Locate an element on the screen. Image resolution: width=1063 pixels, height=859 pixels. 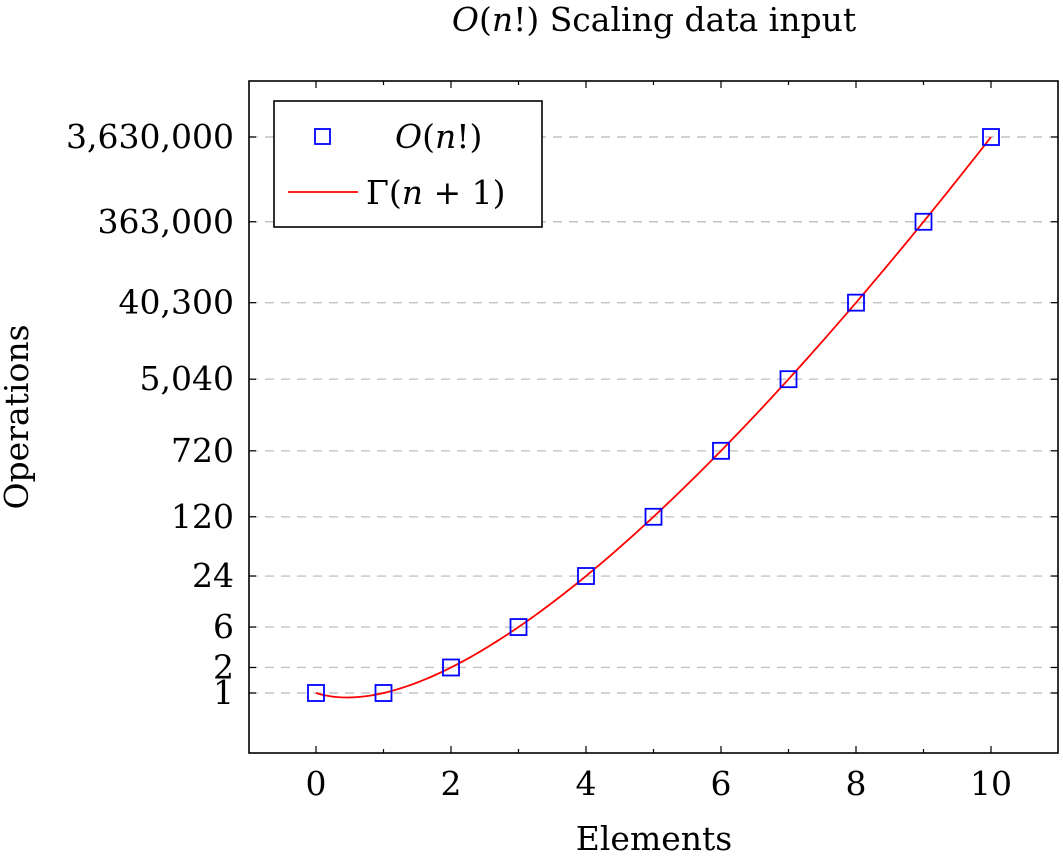
legend-box is located at coordinates (408, 164).